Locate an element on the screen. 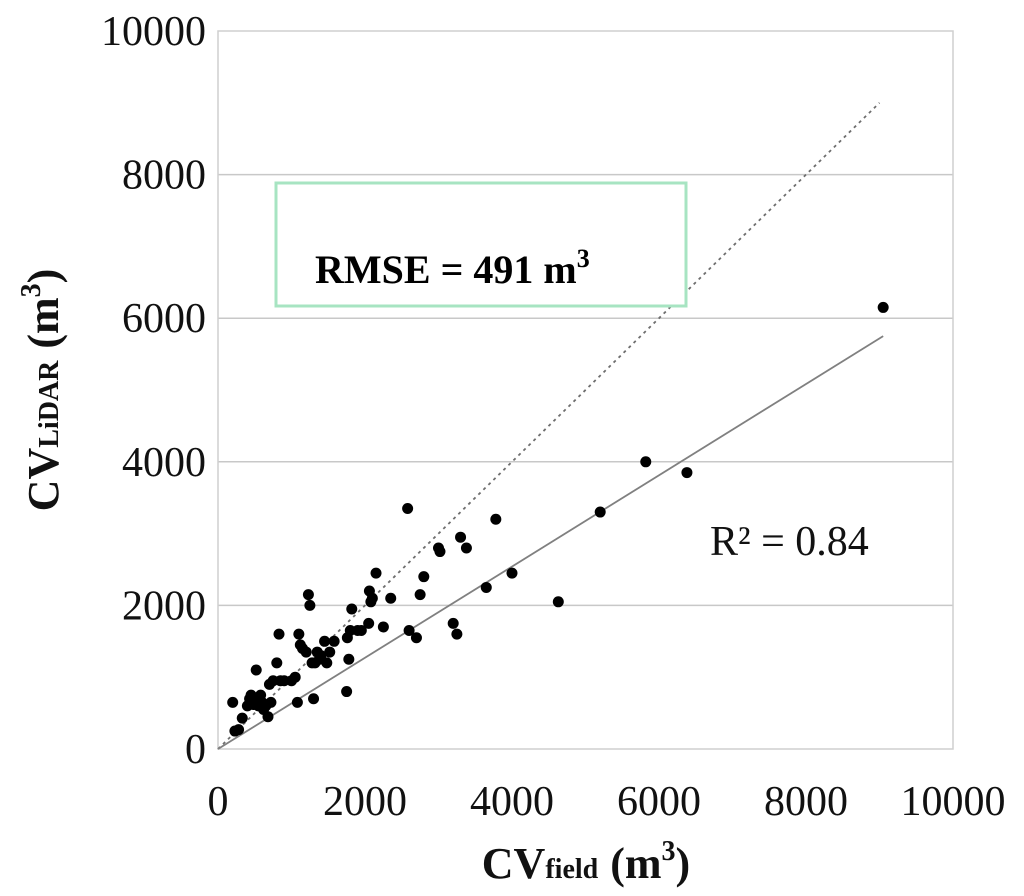 The height and width of the screenshot is (896, 1024). x-tick-label: 8000 is located at coordinates (806, 802).